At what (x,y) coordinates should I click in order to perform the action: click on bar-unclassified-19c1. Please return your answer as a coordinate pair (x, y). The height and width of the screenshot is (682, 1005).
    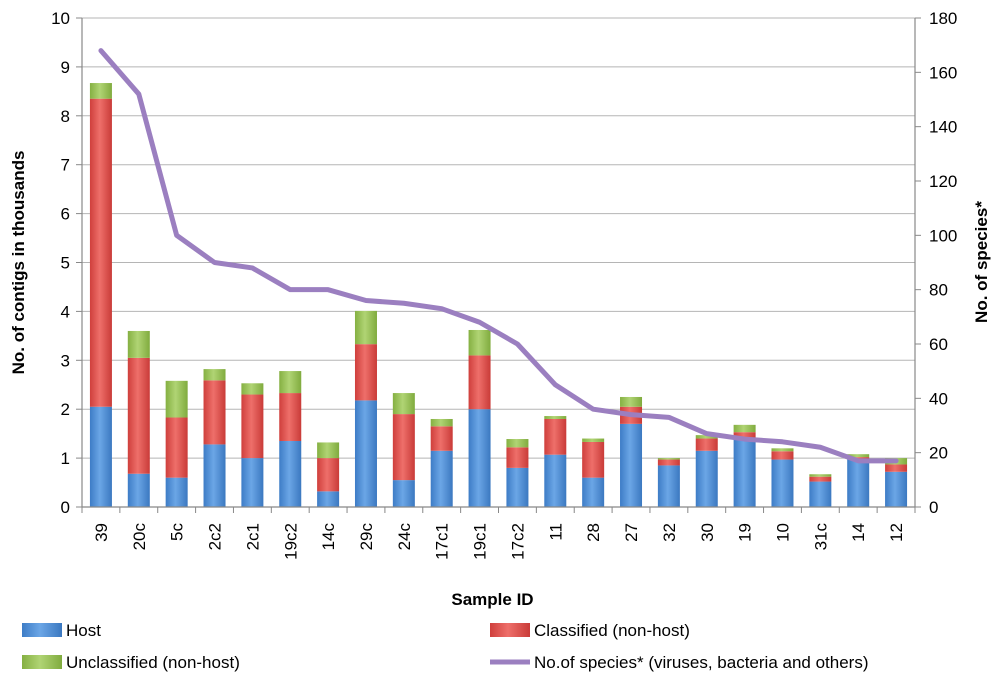
    Looking at the image, I should click on (479, 342).